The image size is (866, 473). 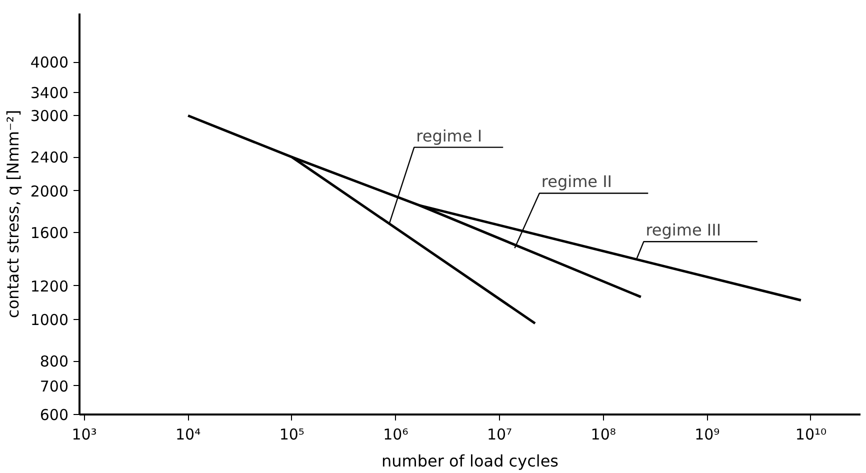 What do you see at coordinates (49, 286) in the screenshot?
I see `y-tick-label: 1200` at bounding box center [49, 286].